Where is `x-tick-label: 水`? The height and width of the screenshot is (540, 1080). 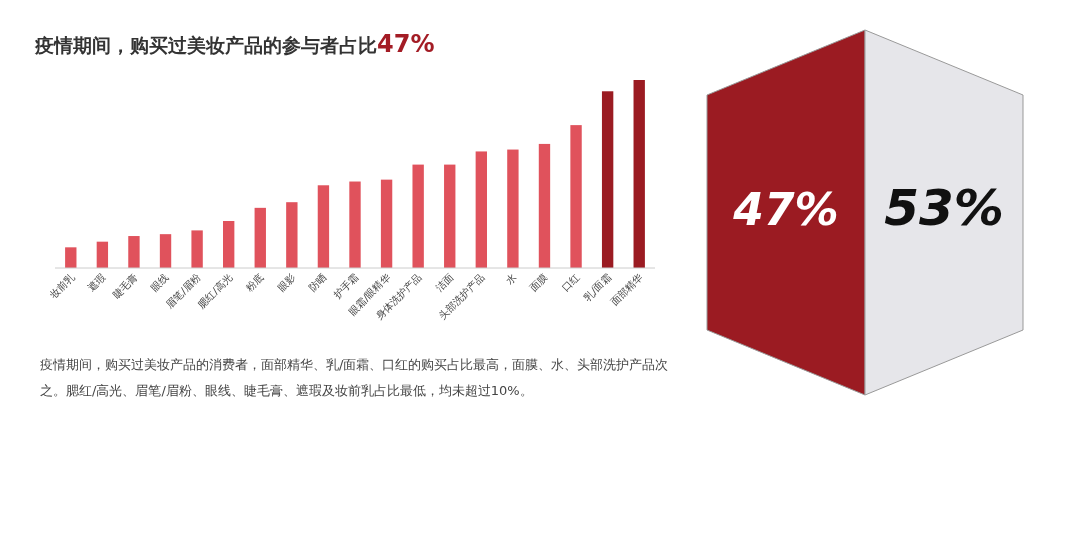 x-tick-label: 水 is located at coordinates (511, 279).